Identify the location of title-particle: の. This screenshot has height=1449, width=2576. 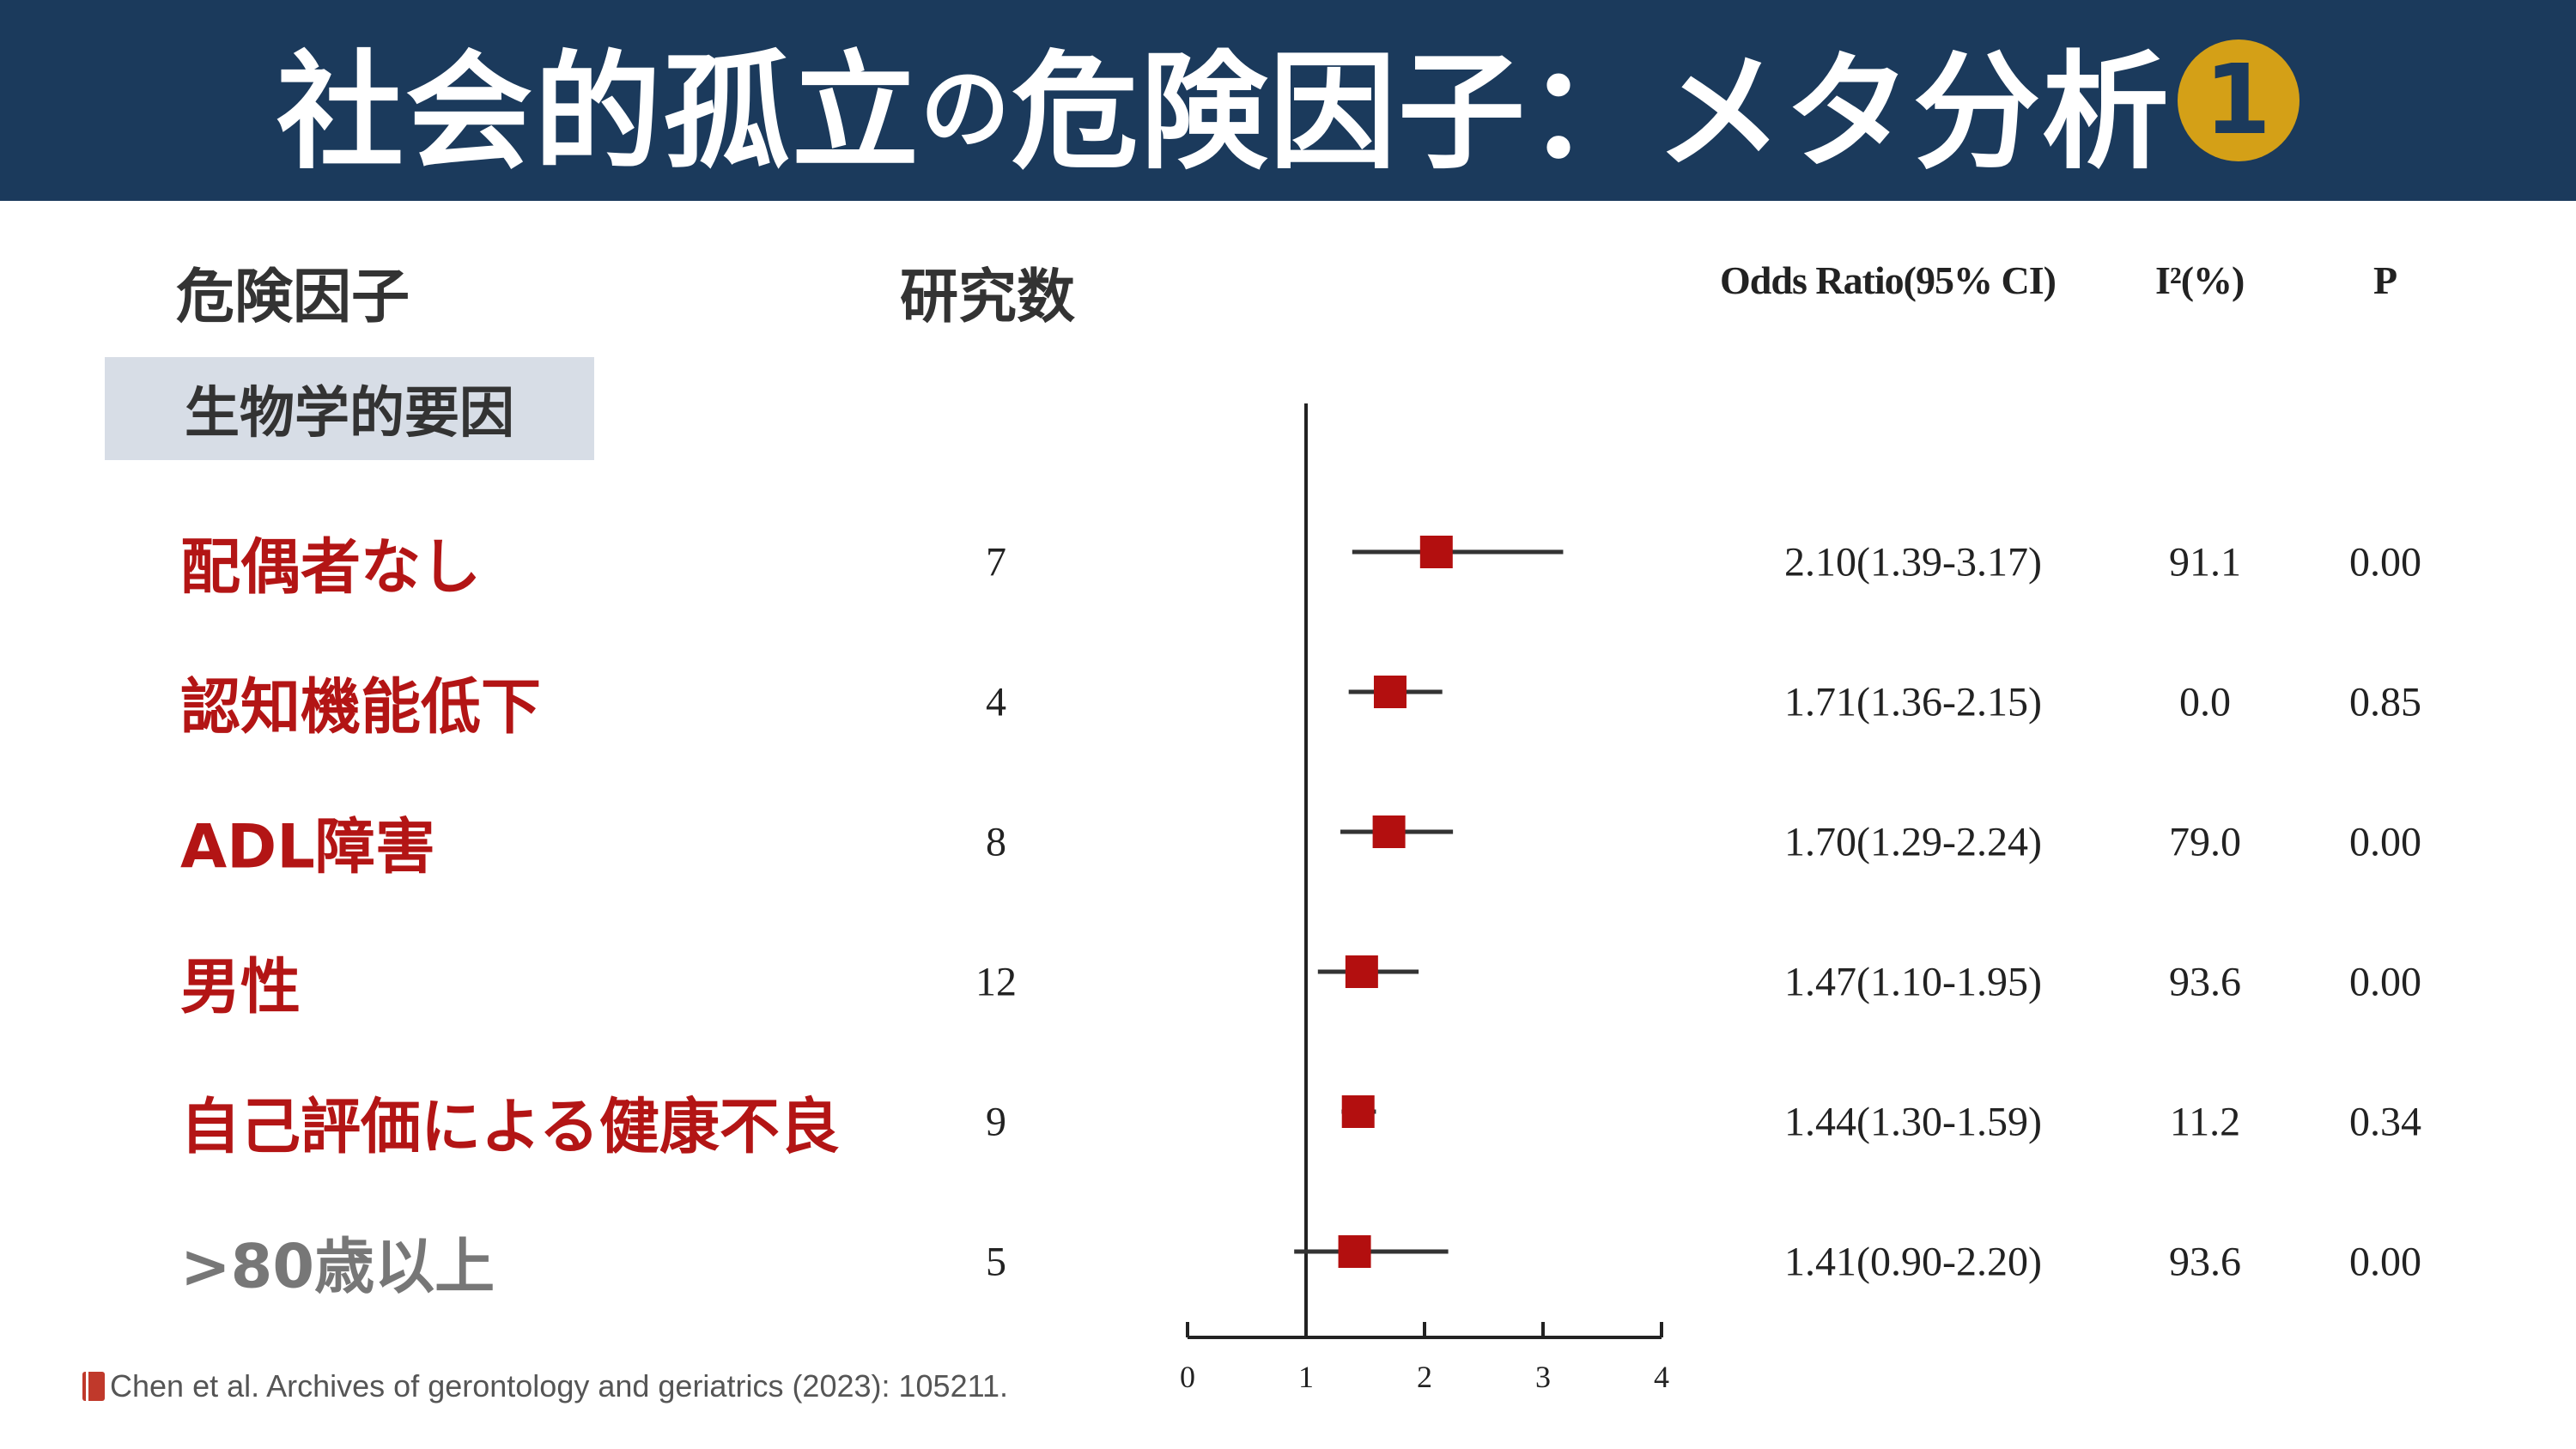
(966, 108).